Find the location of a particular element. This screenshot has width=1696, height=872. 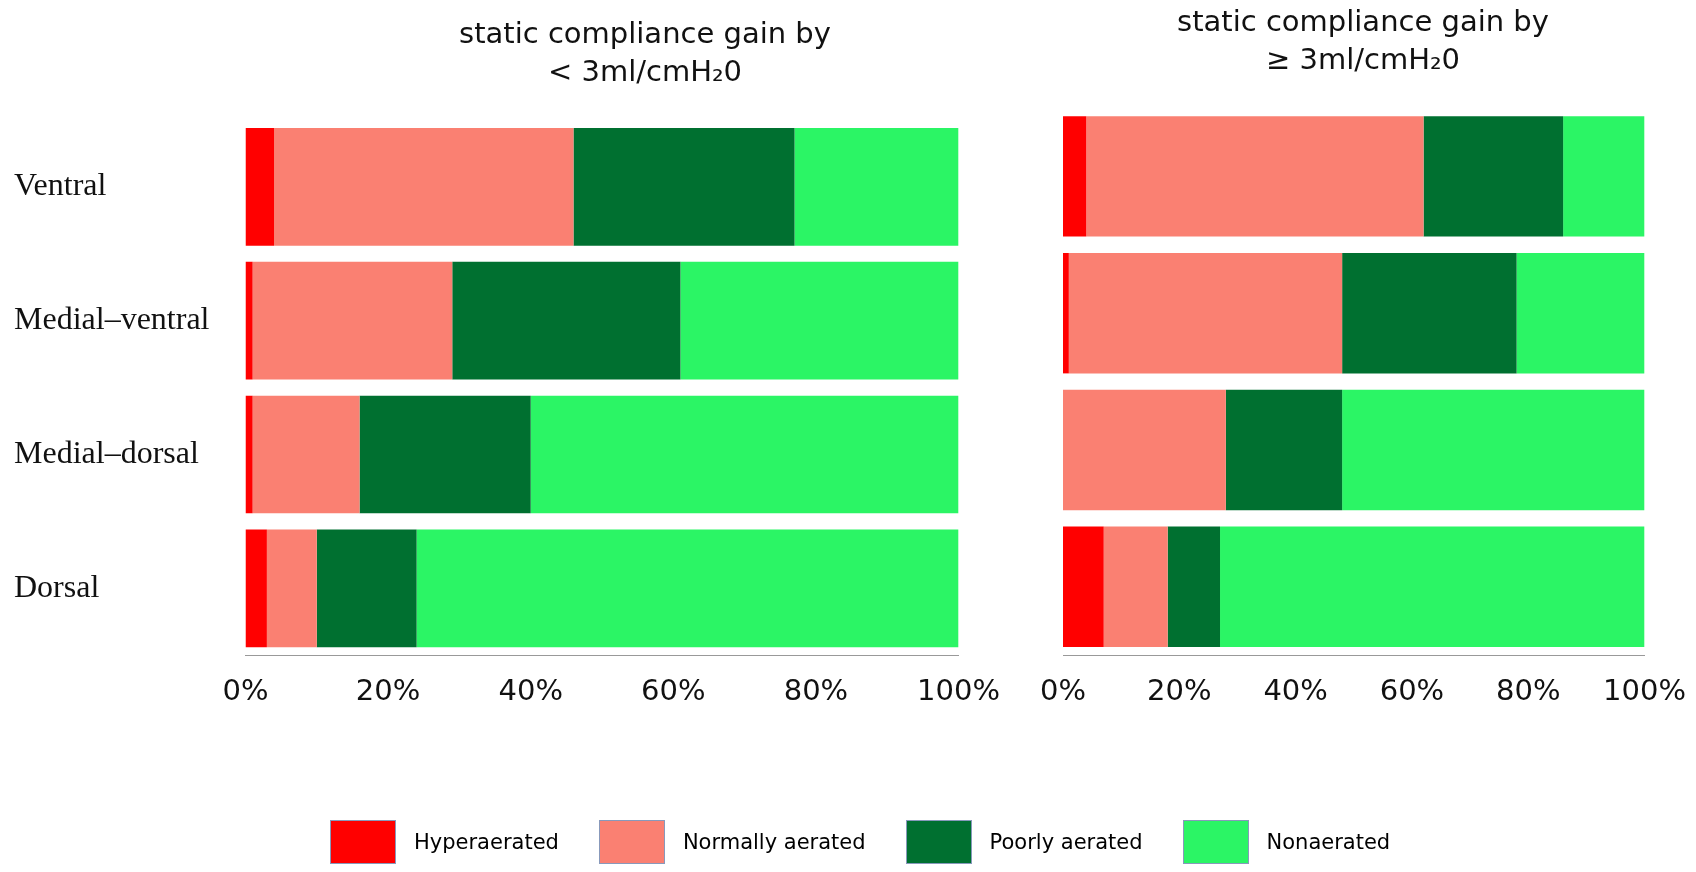

y-tick-label: Medial–dorsal is located at coordinates (106, 451).